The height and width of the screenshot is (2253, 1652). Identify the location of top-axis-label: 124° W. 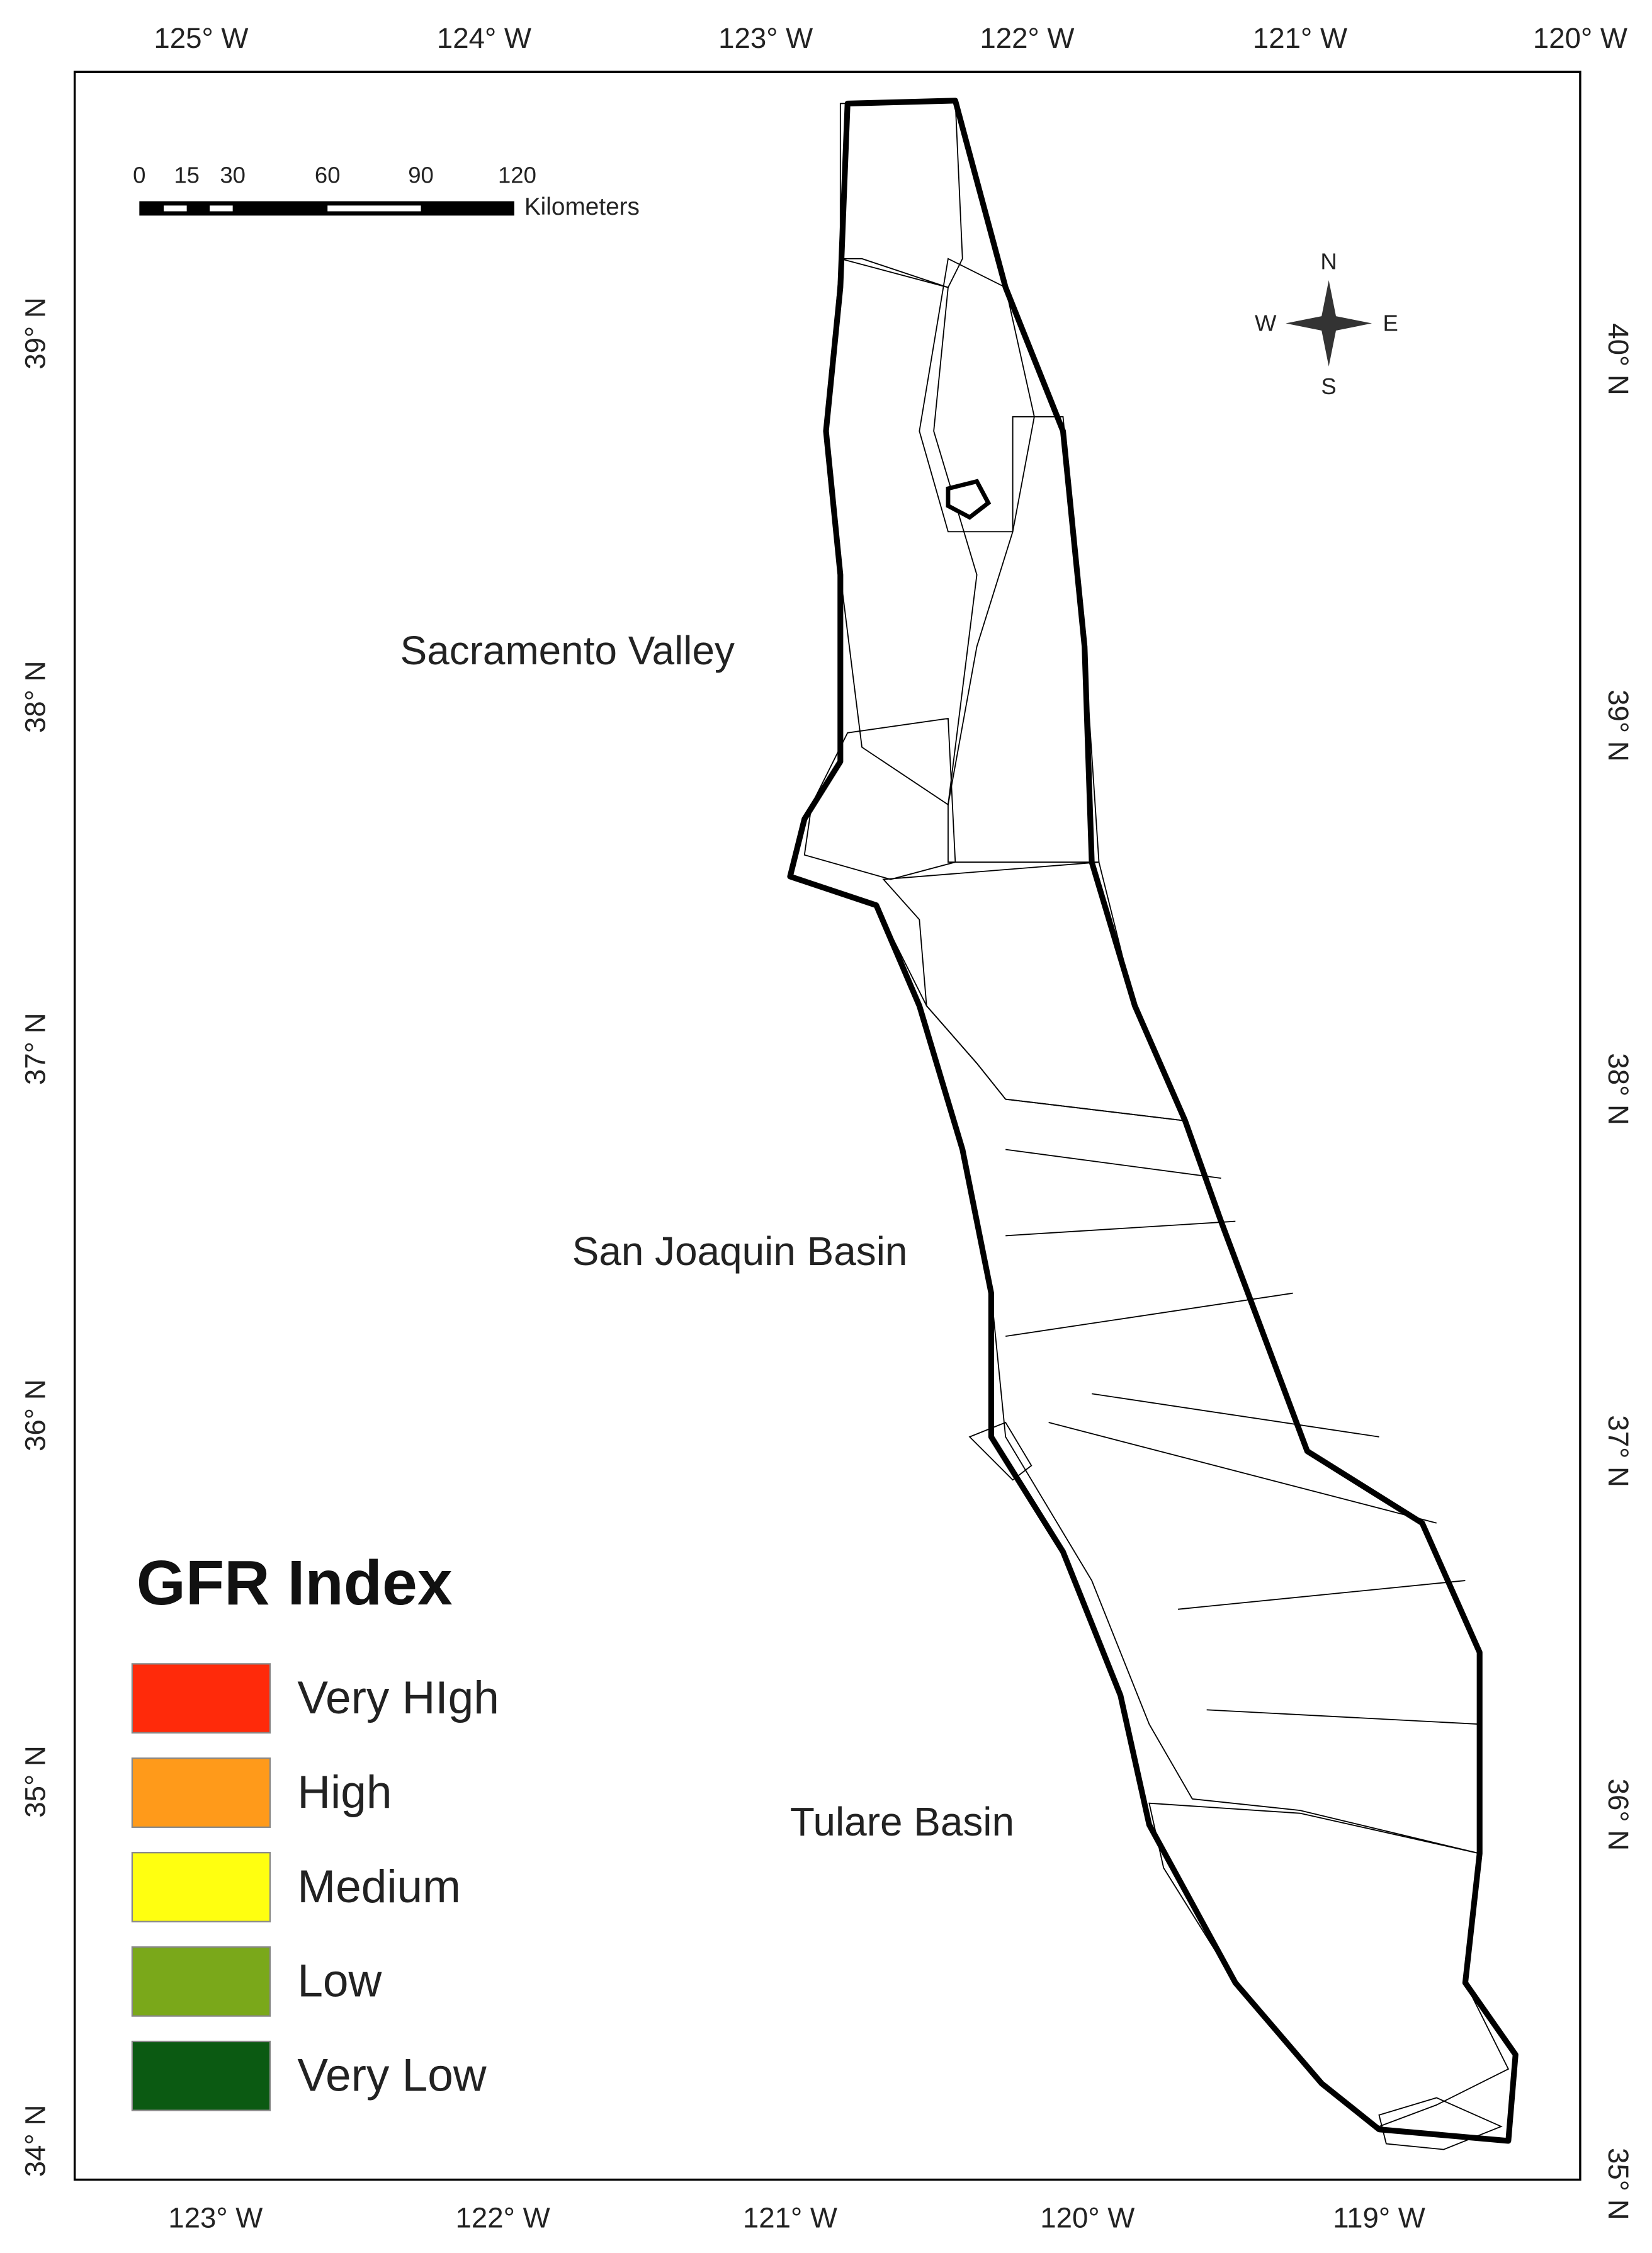
(484, 38).